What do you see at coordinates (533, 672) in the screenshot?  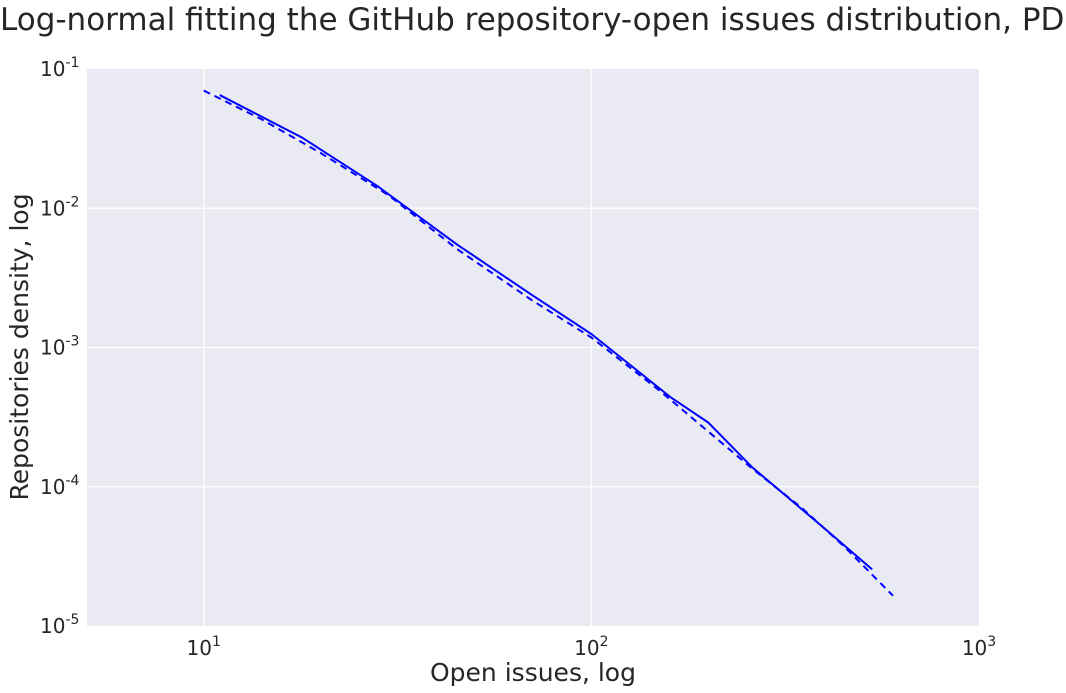 I see `x-axis-label: Open issues, log` at bounding box center [533, 672].